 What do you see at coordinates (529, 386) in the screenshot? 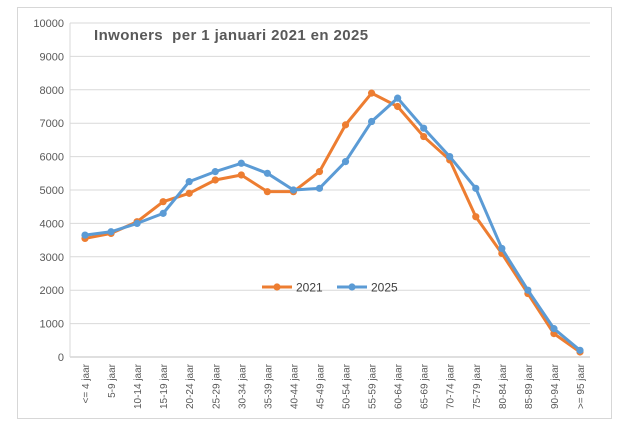
I see `x-tick-label: 85-89 jaar` at bounding box center [529, 386].